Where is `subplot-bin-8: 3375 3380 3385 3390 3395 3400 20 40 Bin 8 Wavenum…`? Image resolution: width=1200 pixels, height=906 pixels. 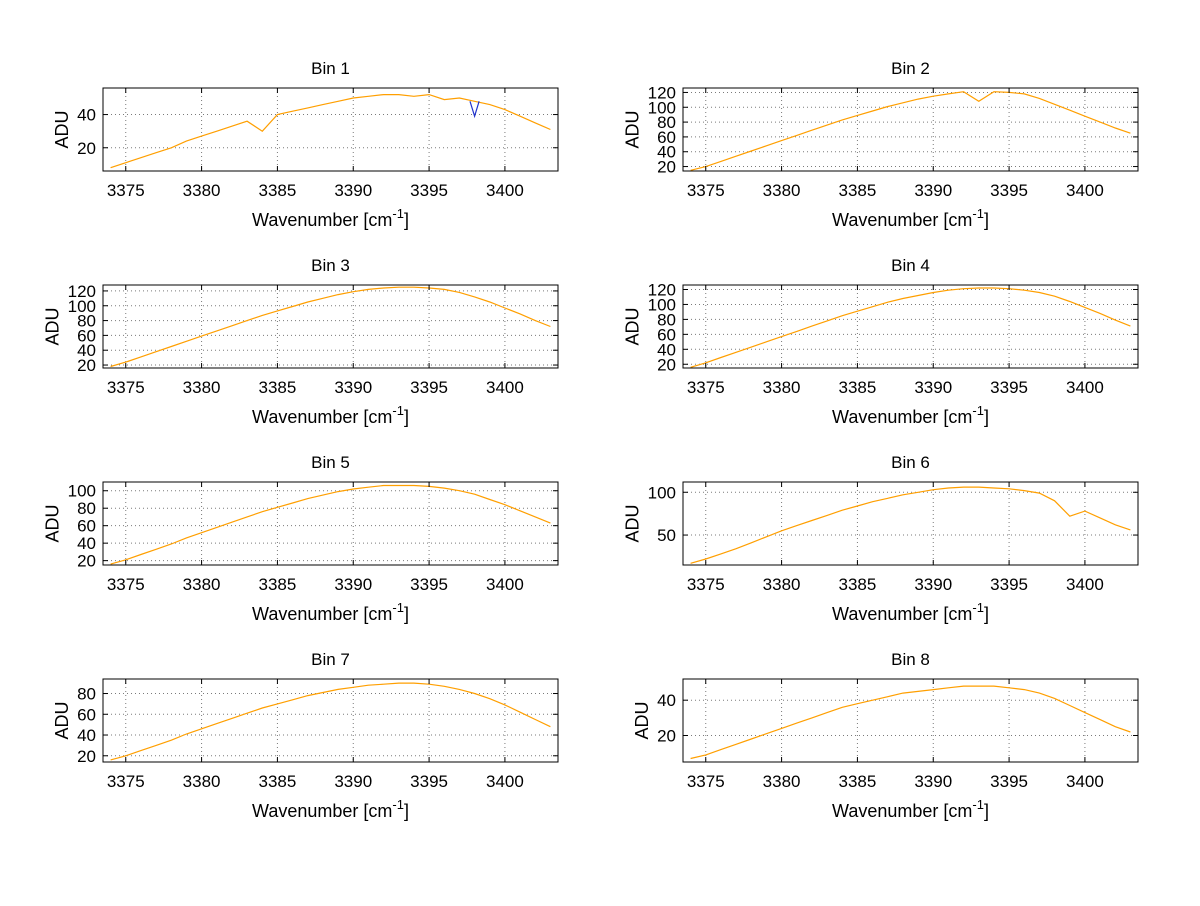
subplot-bin-8: 3375 3380 3385 3390 3395 3400 20 40 Bin 8 Wavenum… is located at coordinates (885, 735).